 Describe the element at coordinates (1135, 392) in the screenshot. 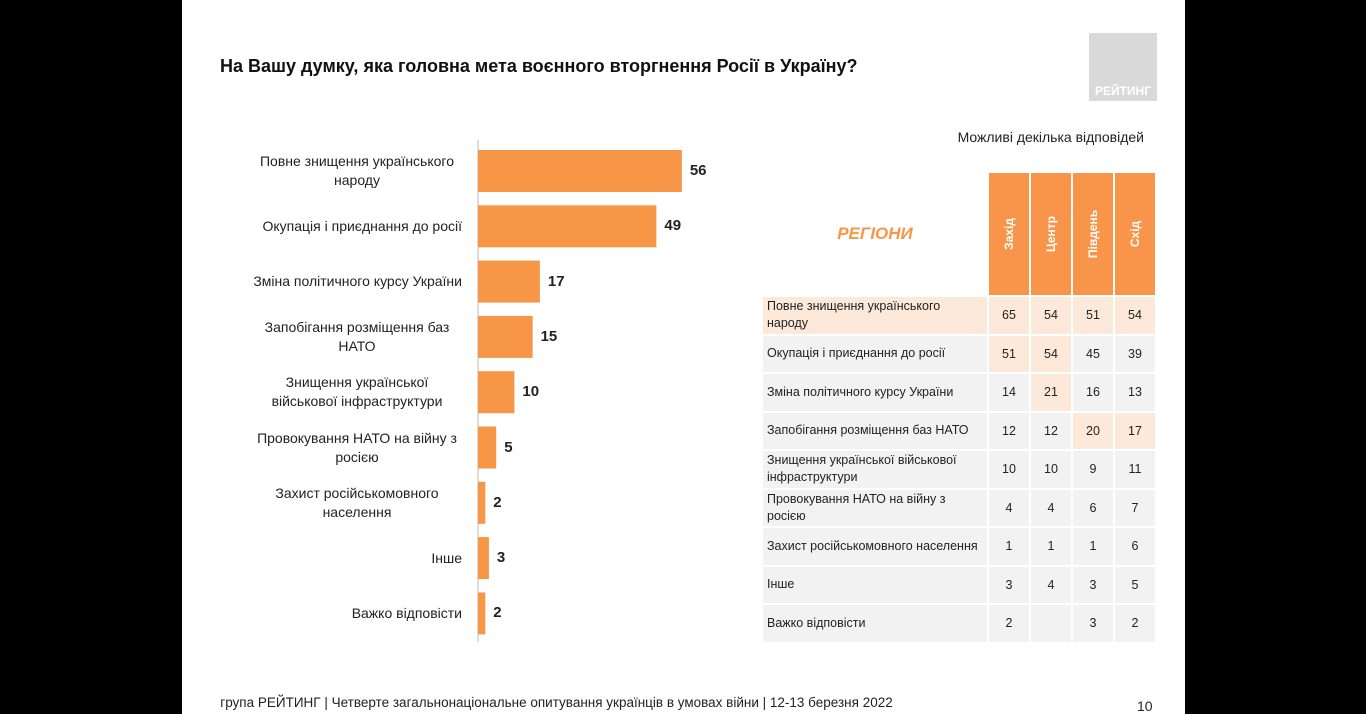

I see `table-cell: 13` at that location.